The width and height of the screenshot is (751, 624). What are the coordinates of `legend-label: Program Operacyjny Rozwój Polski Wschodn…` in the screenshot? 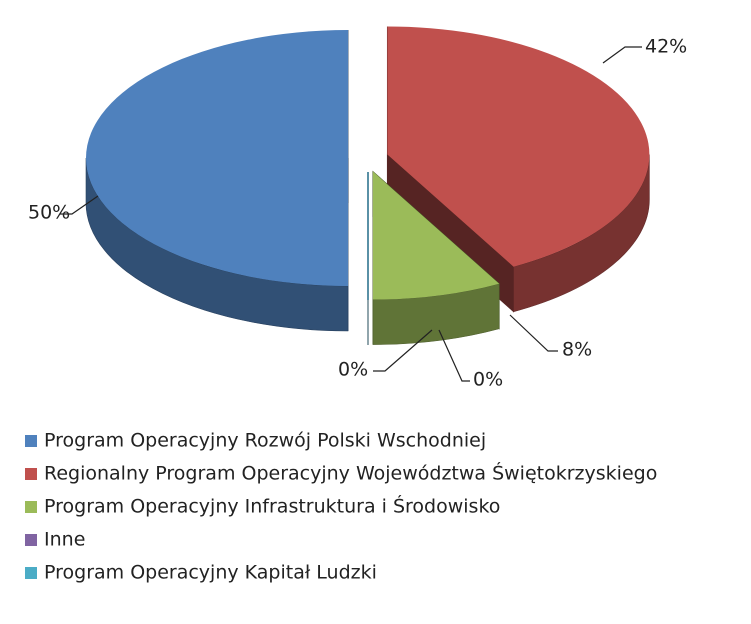 It's located at (265, 441).